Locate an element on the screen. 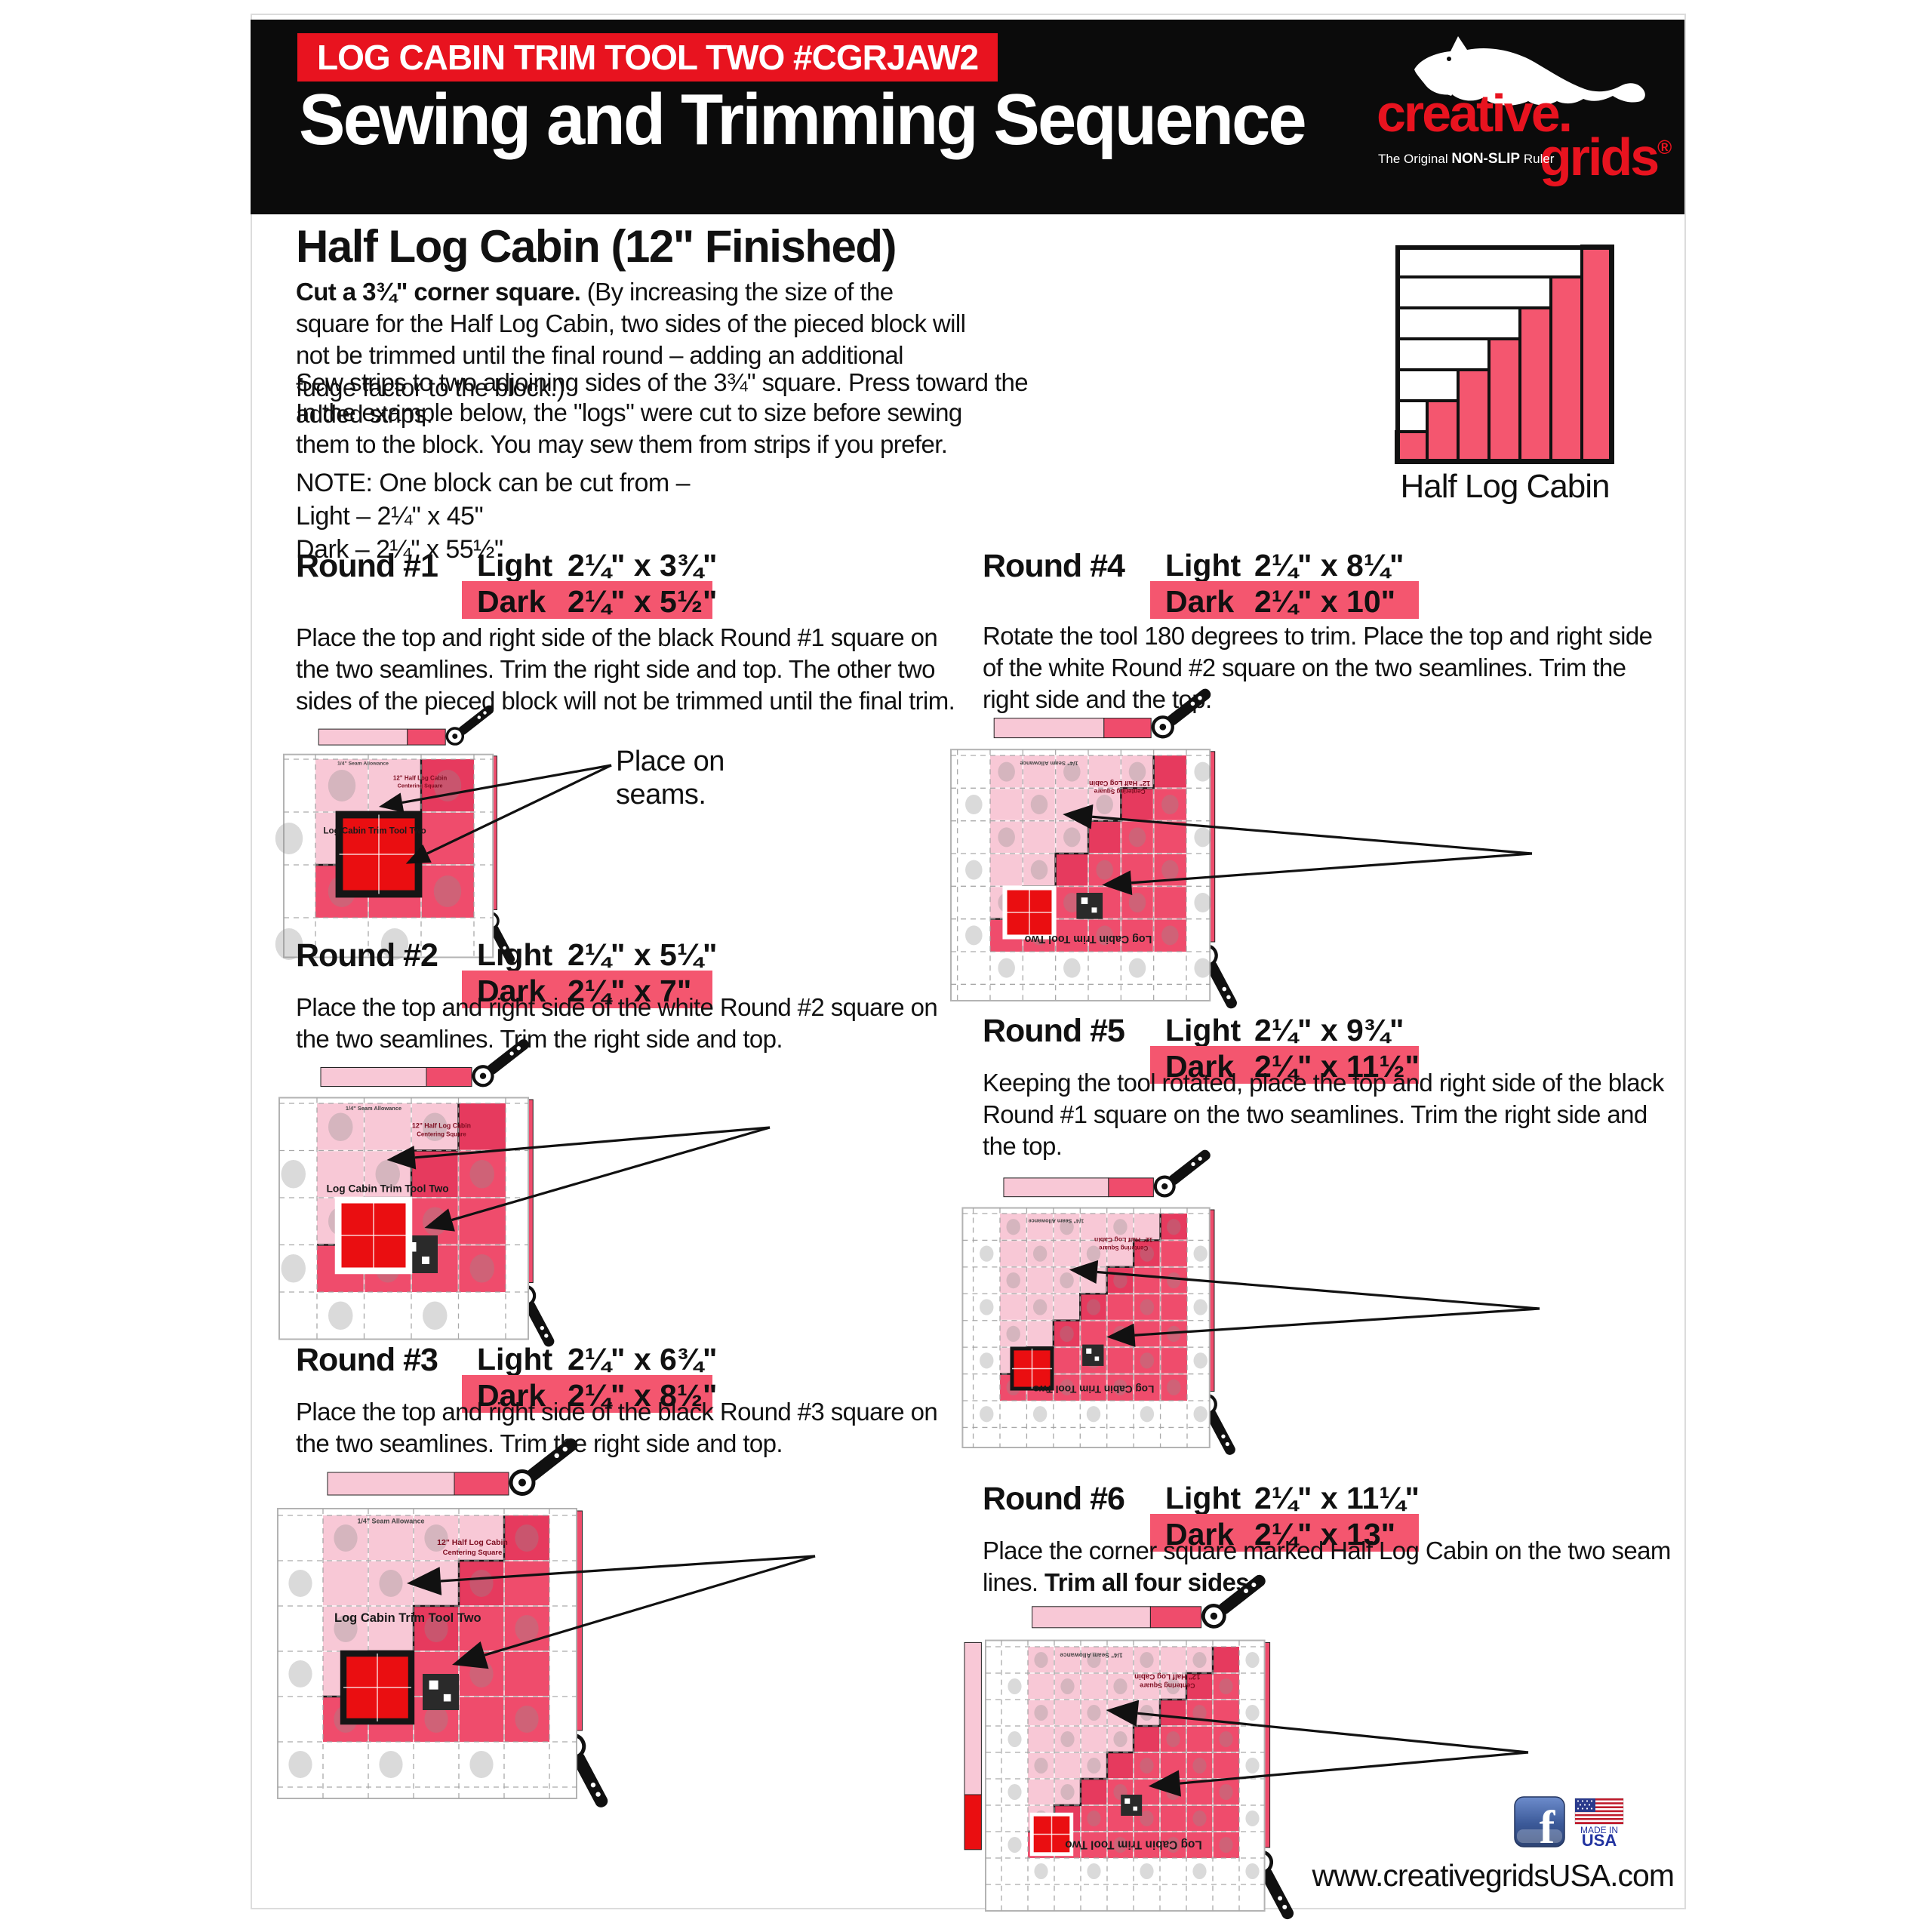 This screenshot has width=1932, height=1932. round-3-light-size: 2¼" x 6¾" is located at coordinates (643, 1359).